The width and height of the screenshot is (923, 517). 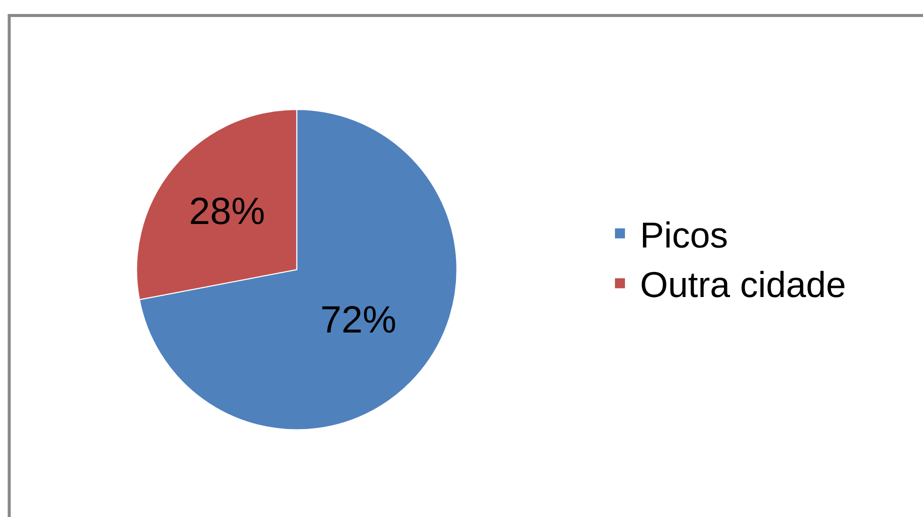 I want to click on legend-label: Picos, so click(x=684, y=235).